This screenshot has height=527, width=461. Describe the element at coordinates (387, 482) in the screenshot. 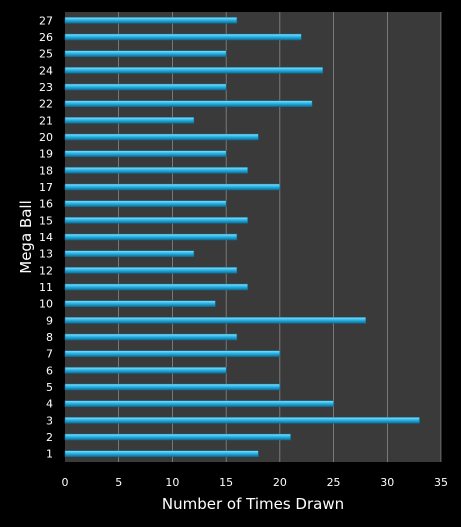

I see `x-tick-label: 30` at that location.